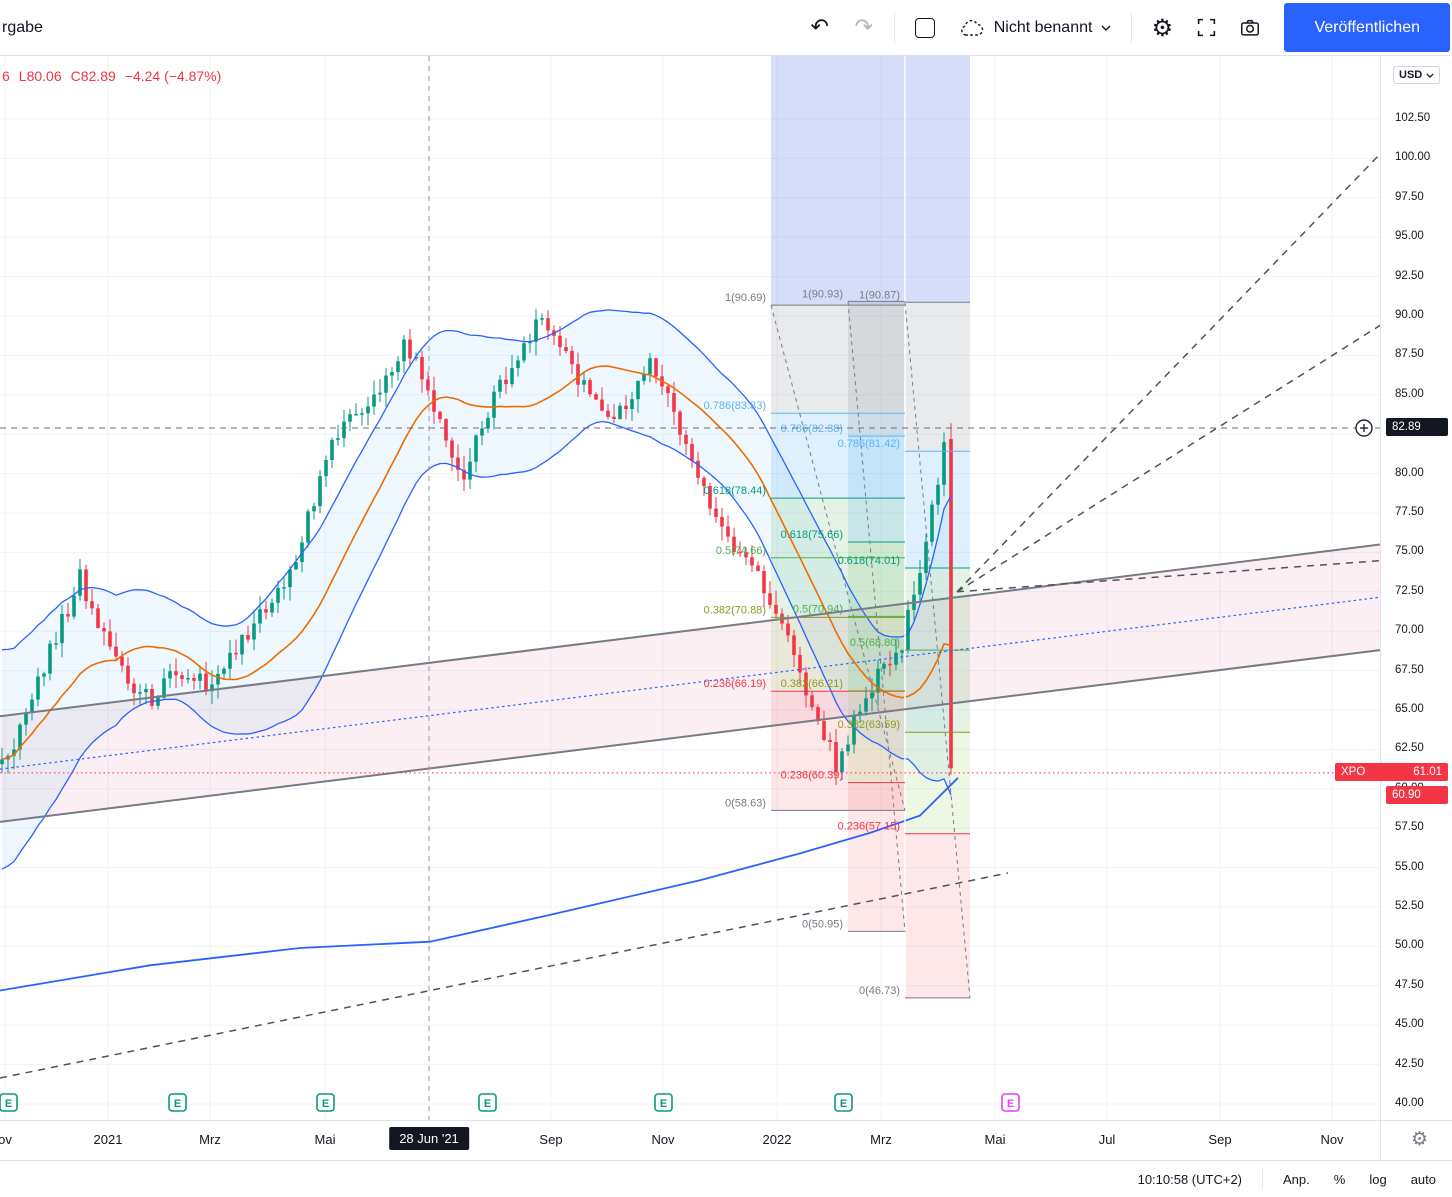  I want to click on svg-text: 0.786(82.38), so click(812, 429).